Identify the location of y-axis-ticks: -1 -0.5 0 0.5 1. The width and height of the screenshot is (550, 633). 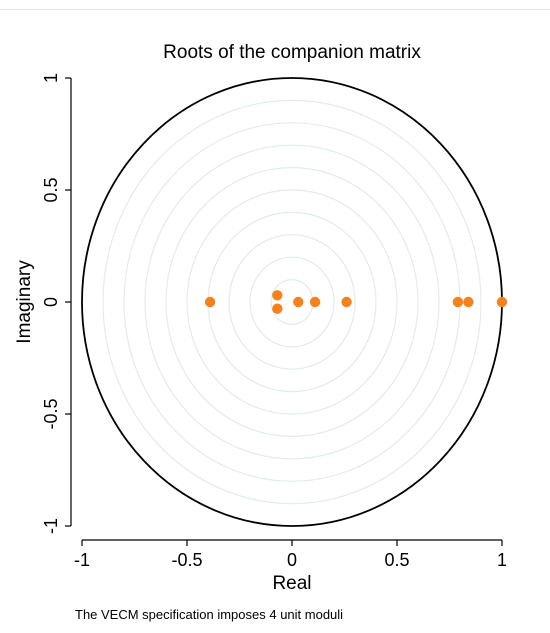
(56, 303).